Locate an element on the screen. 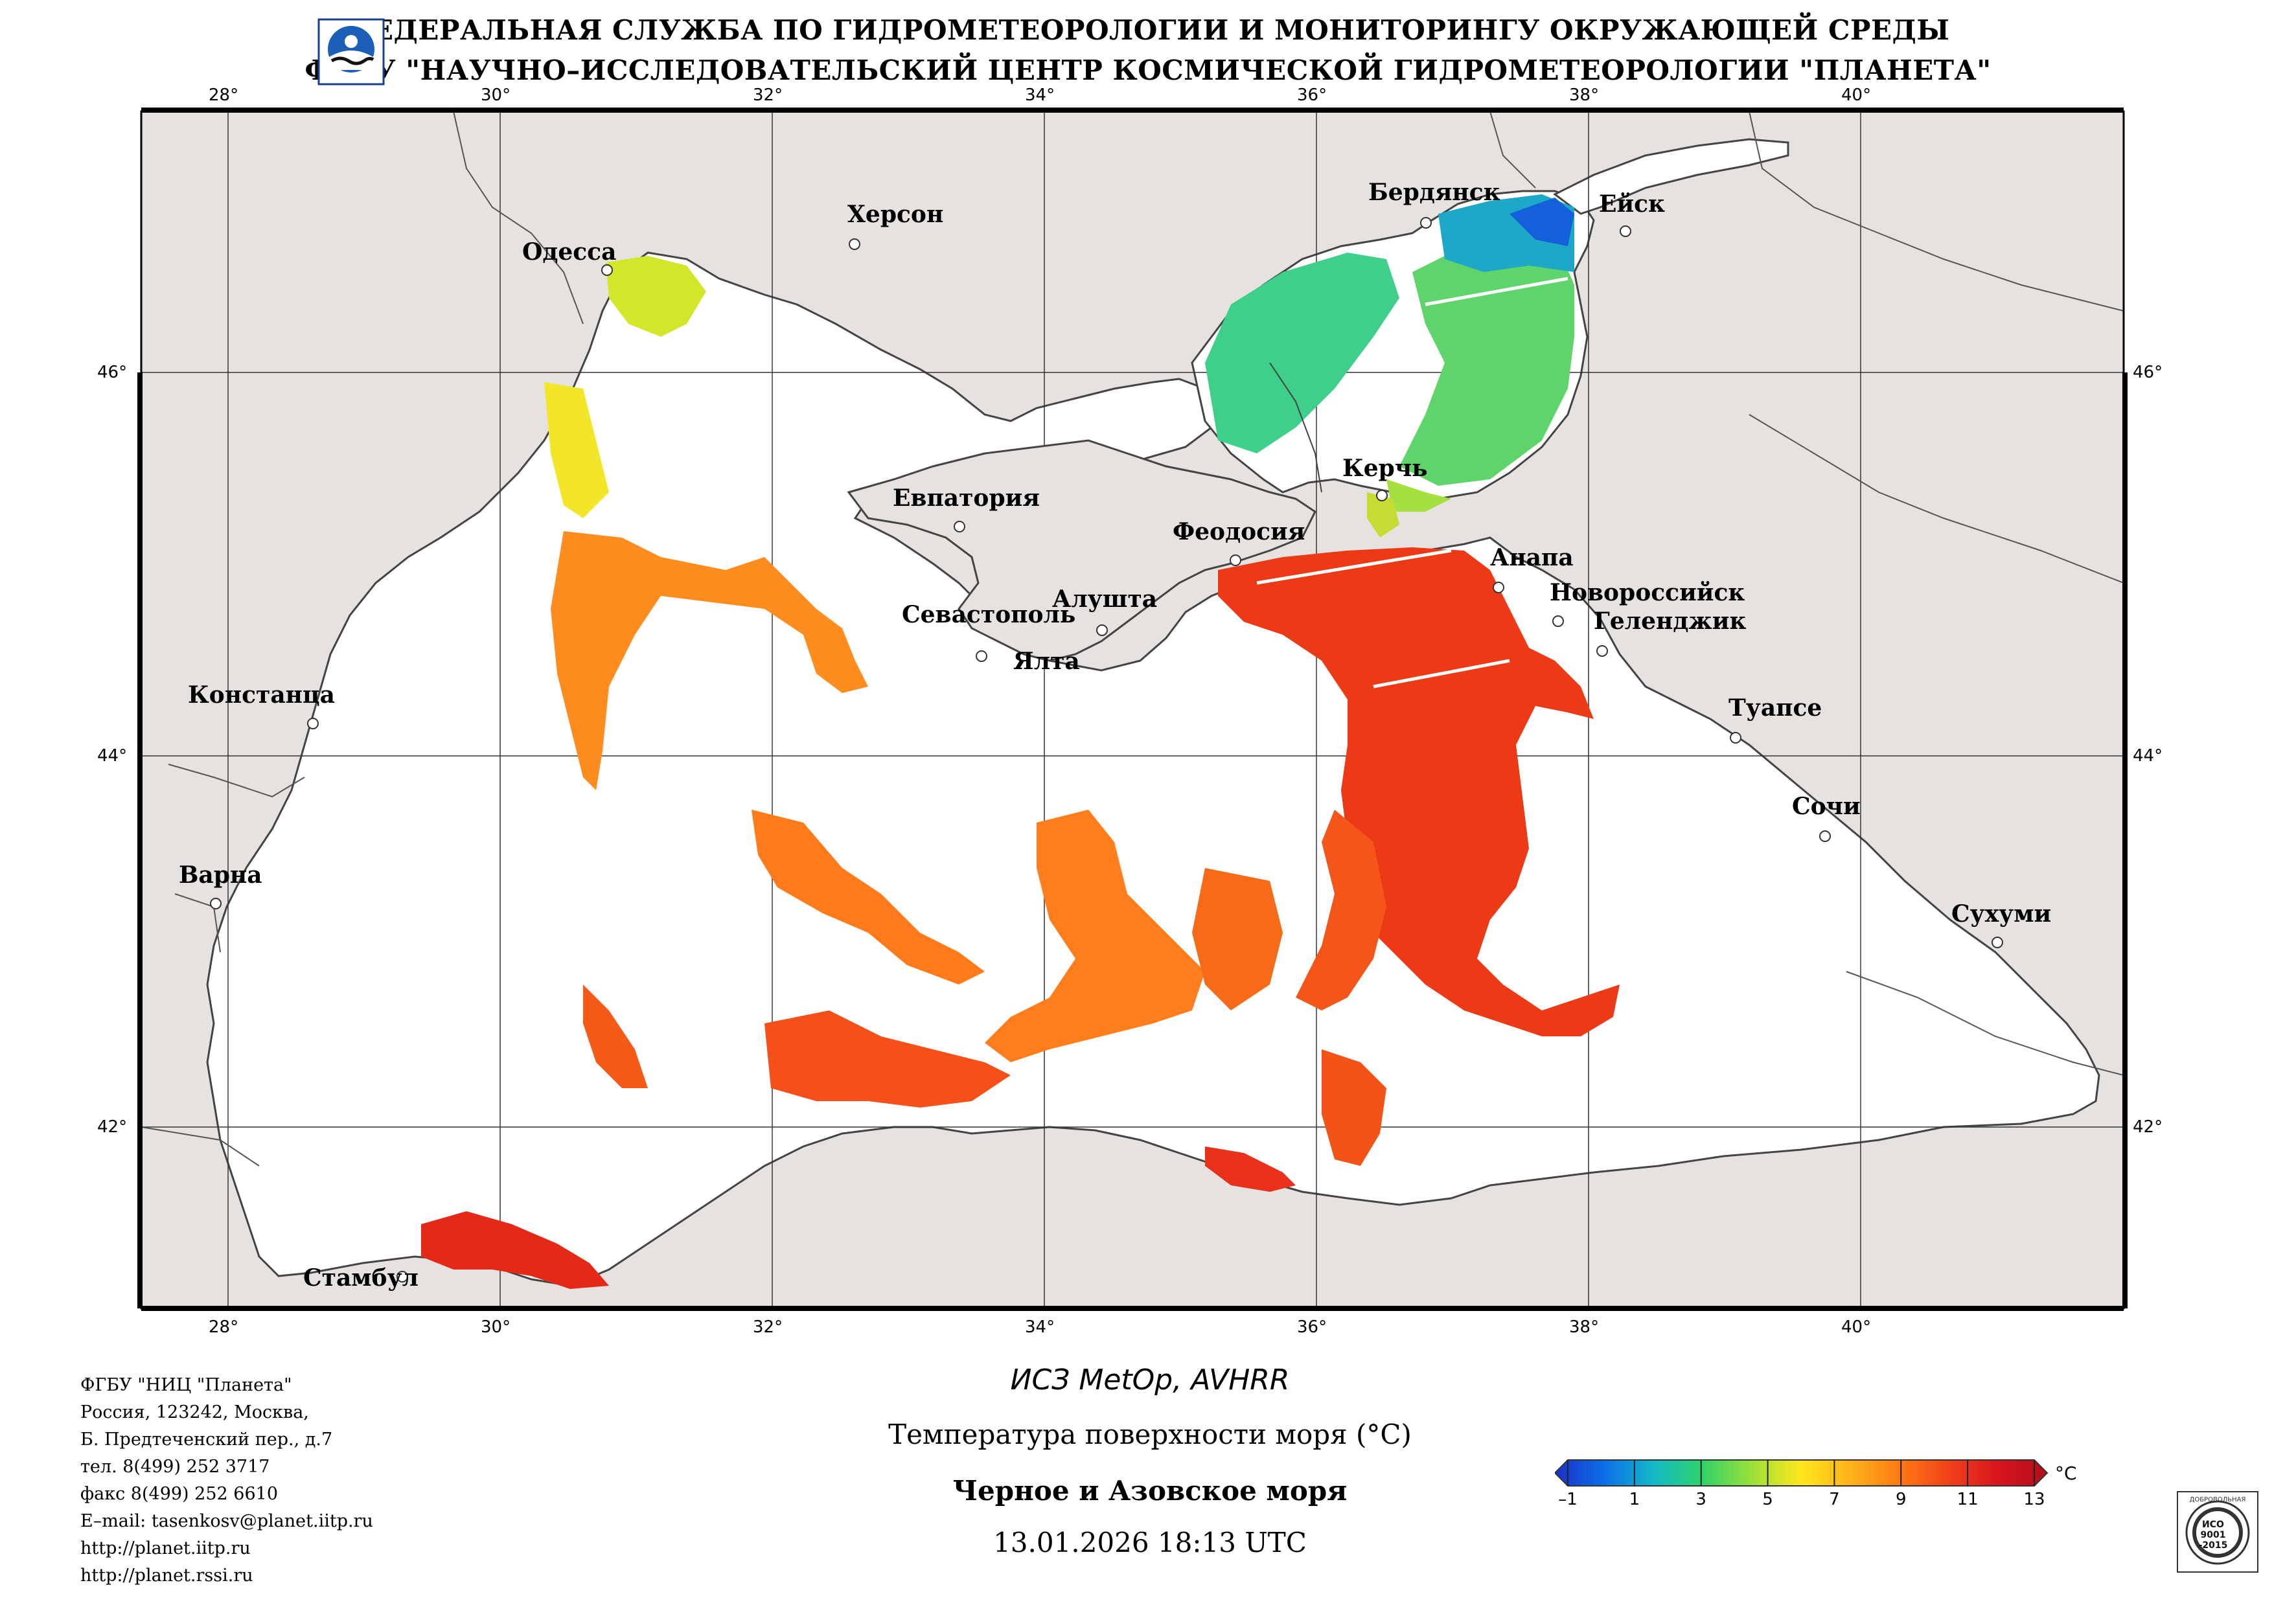  lon-tick-top: 34° is located at coordinates (1040, 95).